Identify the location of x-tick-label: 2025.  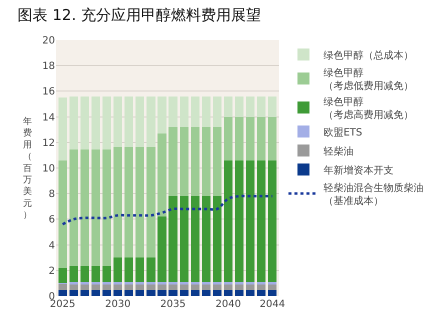
(63, 304).